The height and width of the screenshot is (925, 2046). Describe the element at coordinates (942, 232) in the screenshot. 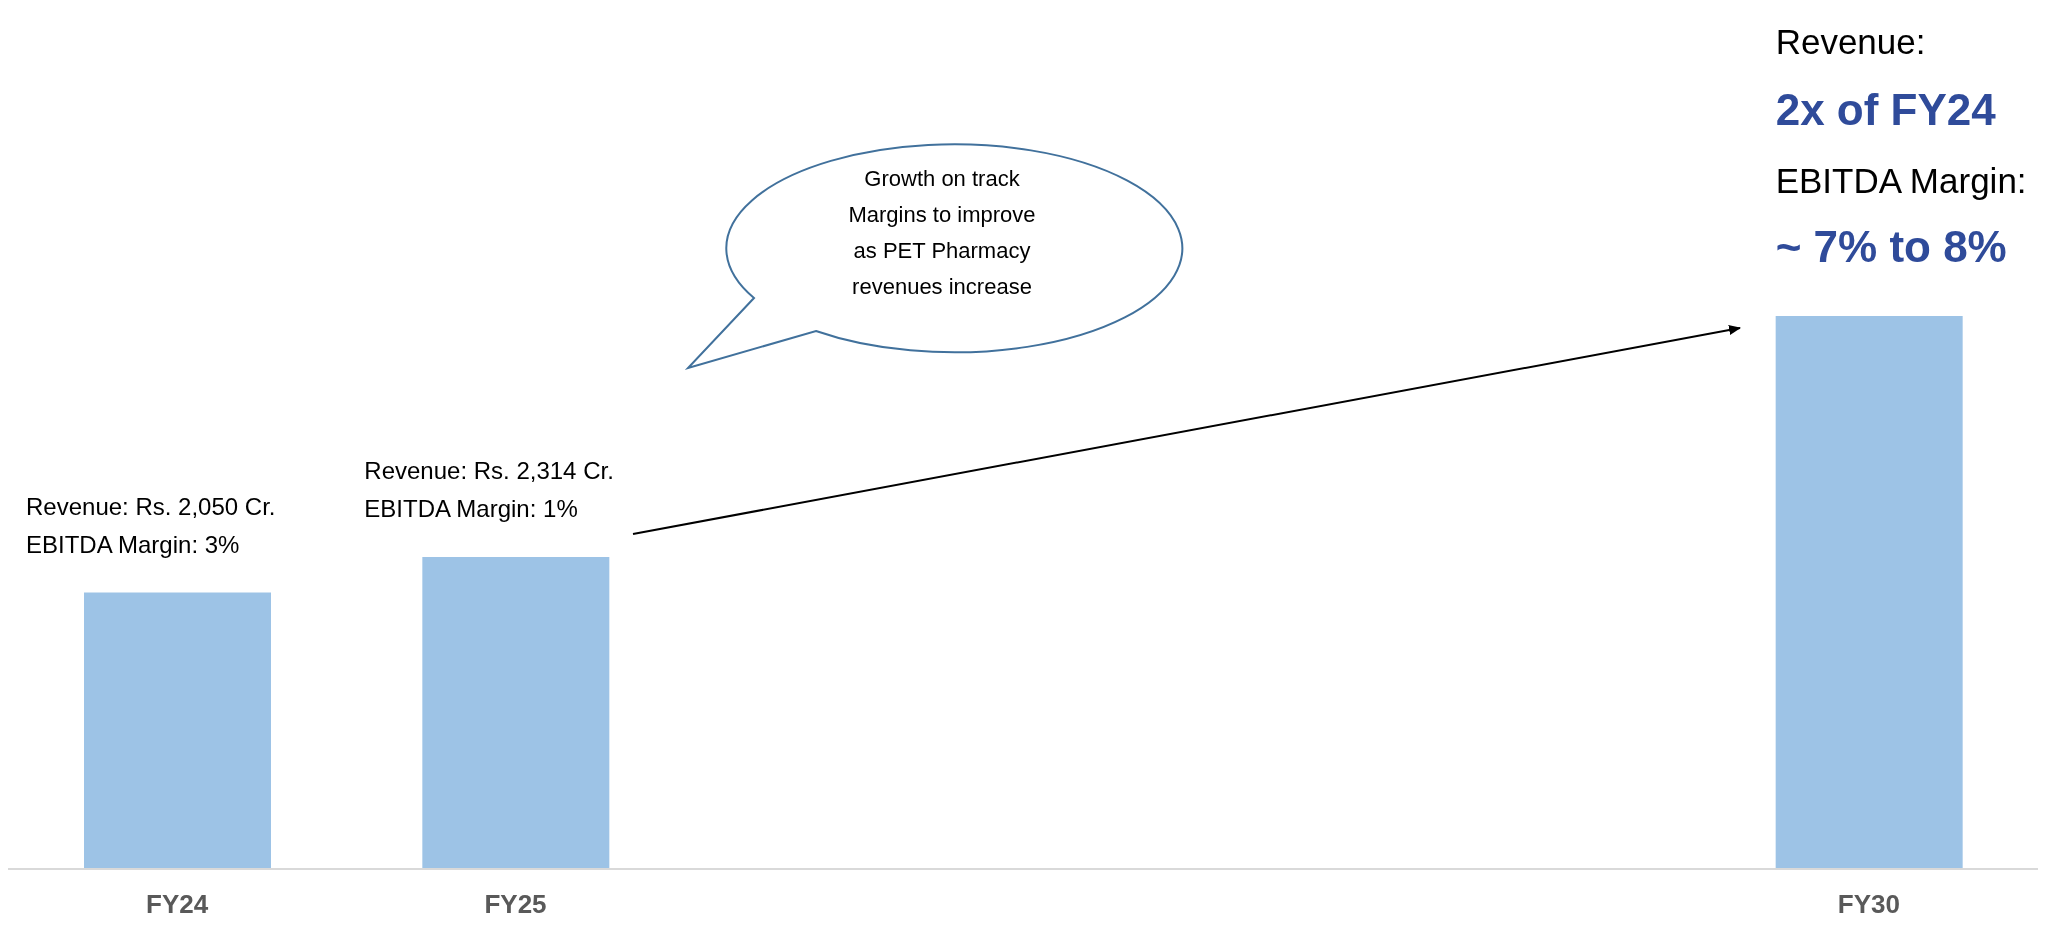

I see `text: Growth on track Margins to improve as PET Pharmacy revenues increase` at that location.